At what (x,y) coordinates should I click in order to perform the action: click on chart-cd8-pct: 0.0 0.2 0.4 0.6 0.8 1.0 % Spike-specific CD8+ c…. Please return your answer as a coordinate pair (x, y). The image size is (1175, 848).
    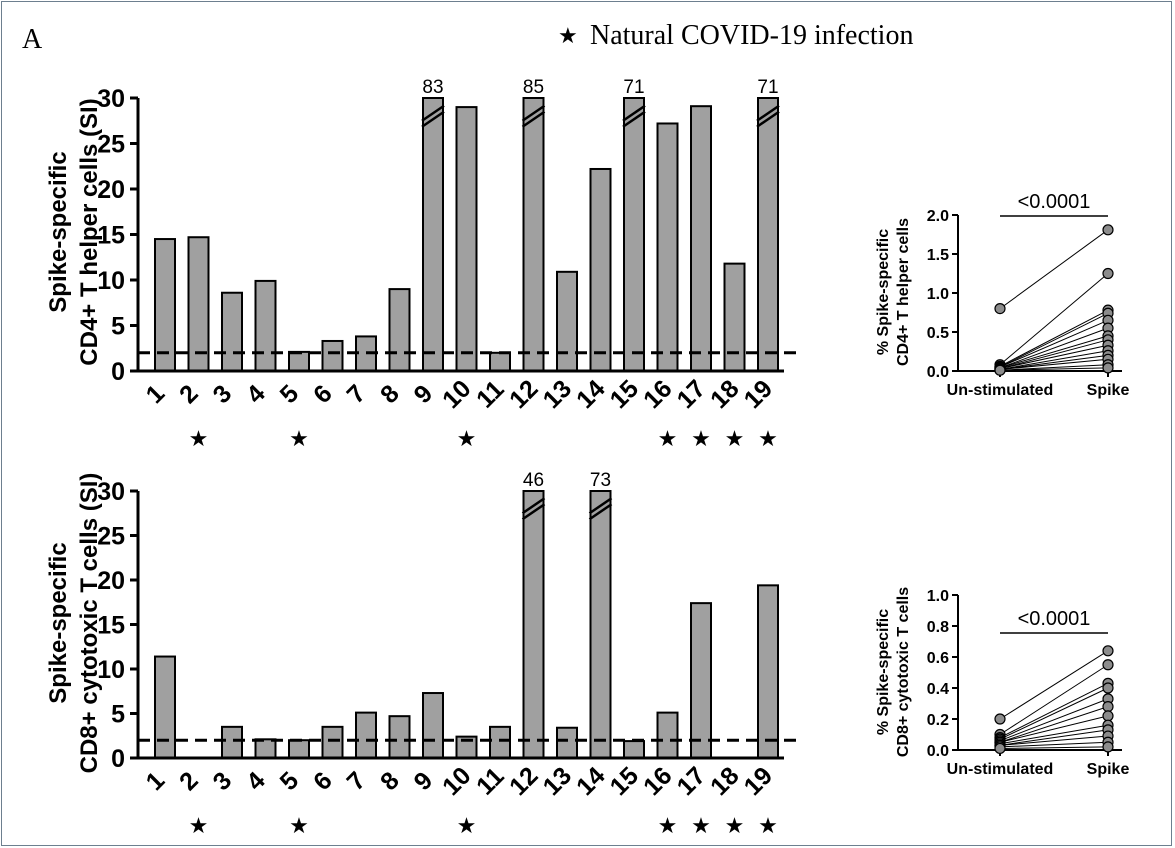
    Looking at the image, I should click on (1002, 682).